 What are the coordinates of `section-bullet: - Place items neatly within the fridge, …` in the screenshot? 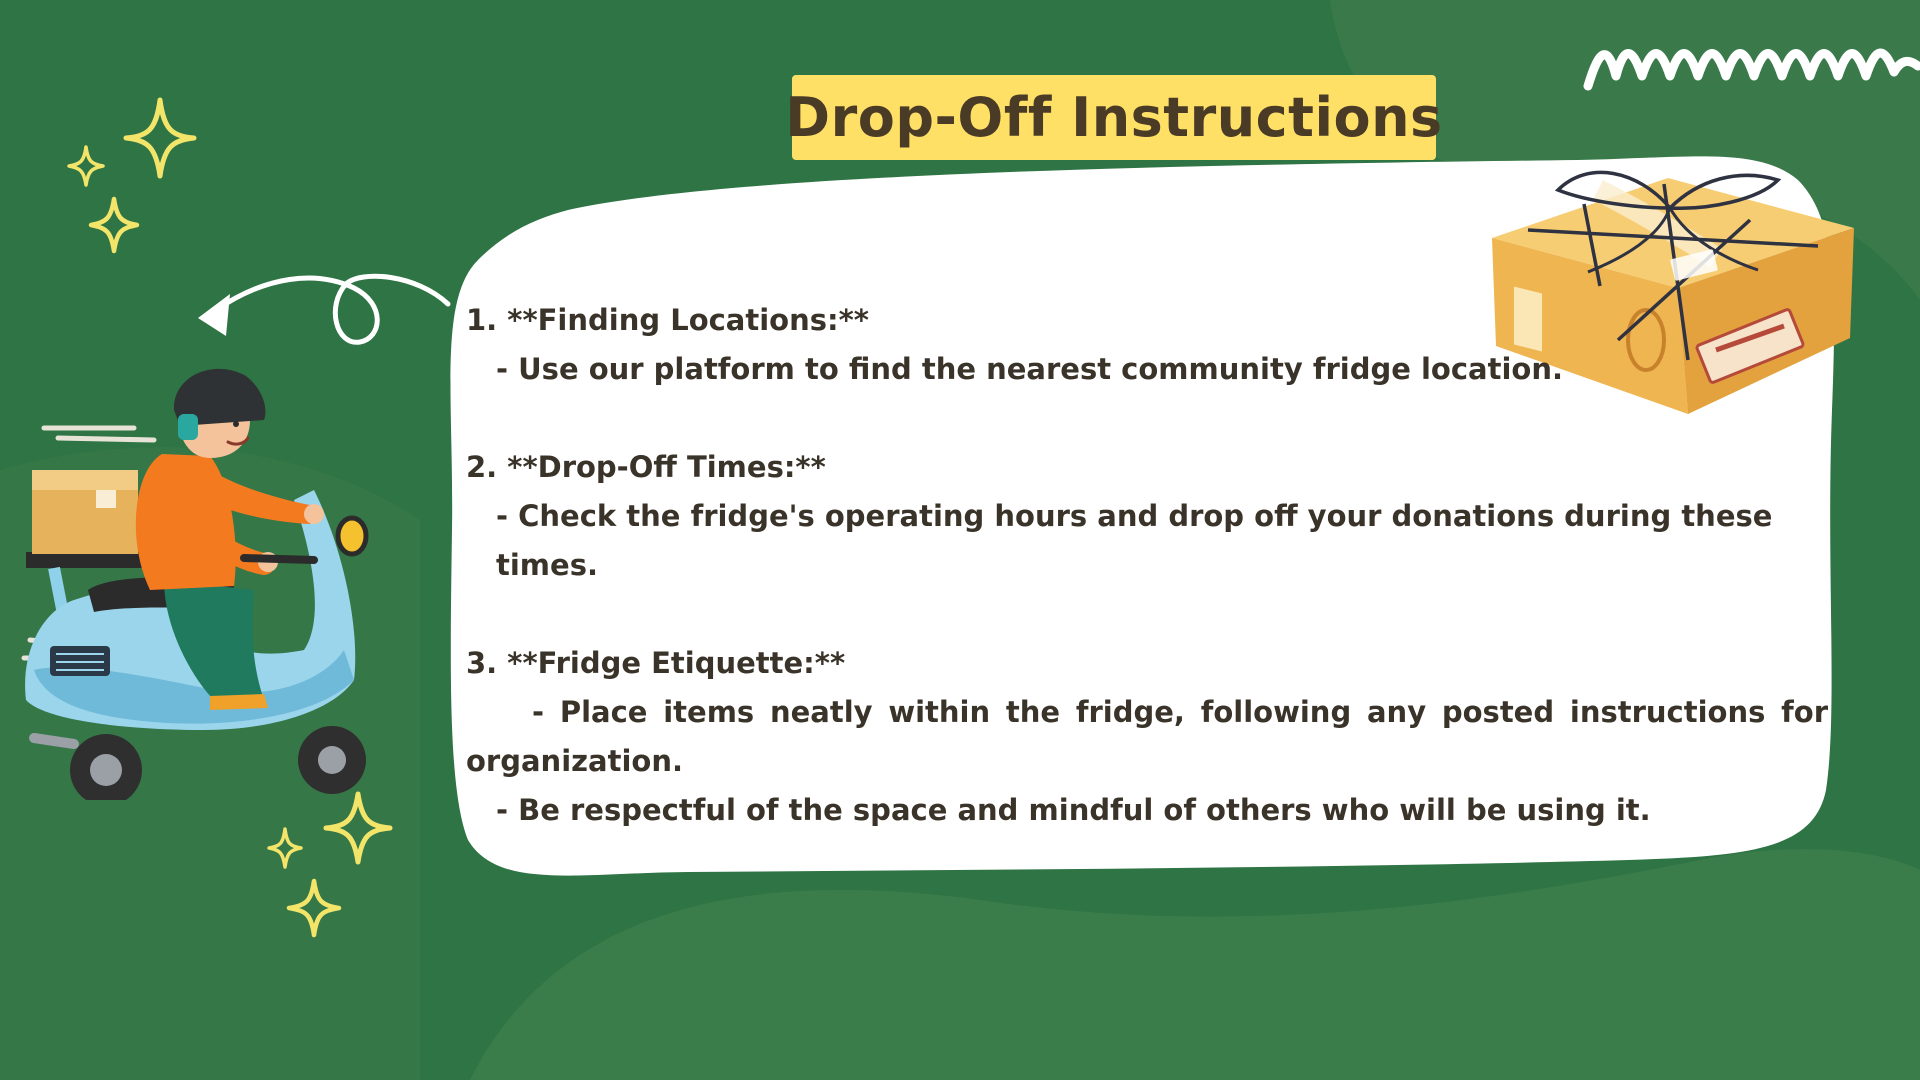 It's located at (1147, 736).